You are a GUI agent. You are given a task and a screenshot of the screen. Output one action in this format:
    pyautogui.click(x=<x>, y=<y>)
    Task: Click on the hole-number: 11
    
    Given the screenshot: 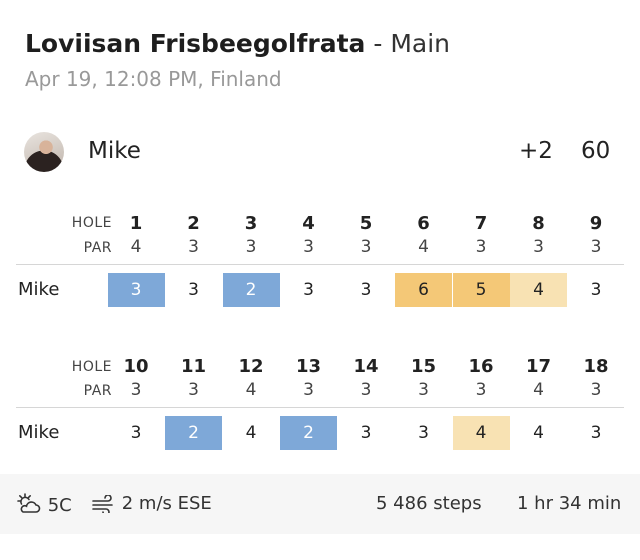 What is the action you would take?
    pyautogui.click(x=193, y=366)
    